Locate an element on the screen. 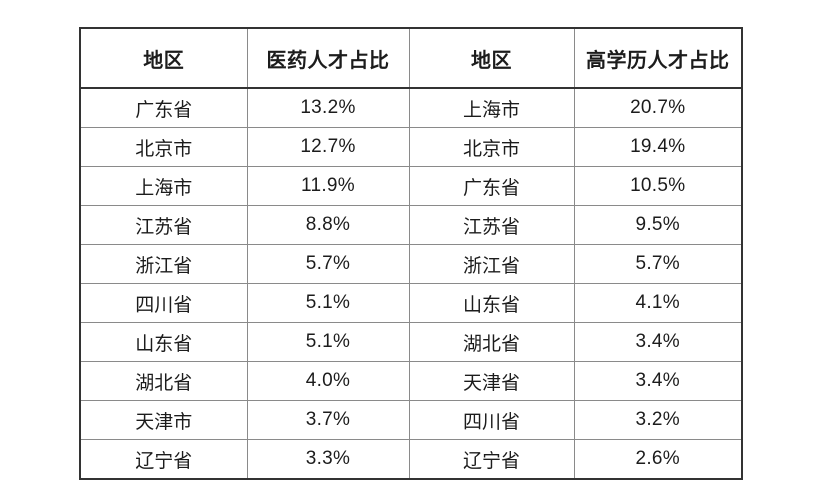 This screenshot has height=494, width=823. cell-education-share: 5.7% is located at coordinates (658, 264).